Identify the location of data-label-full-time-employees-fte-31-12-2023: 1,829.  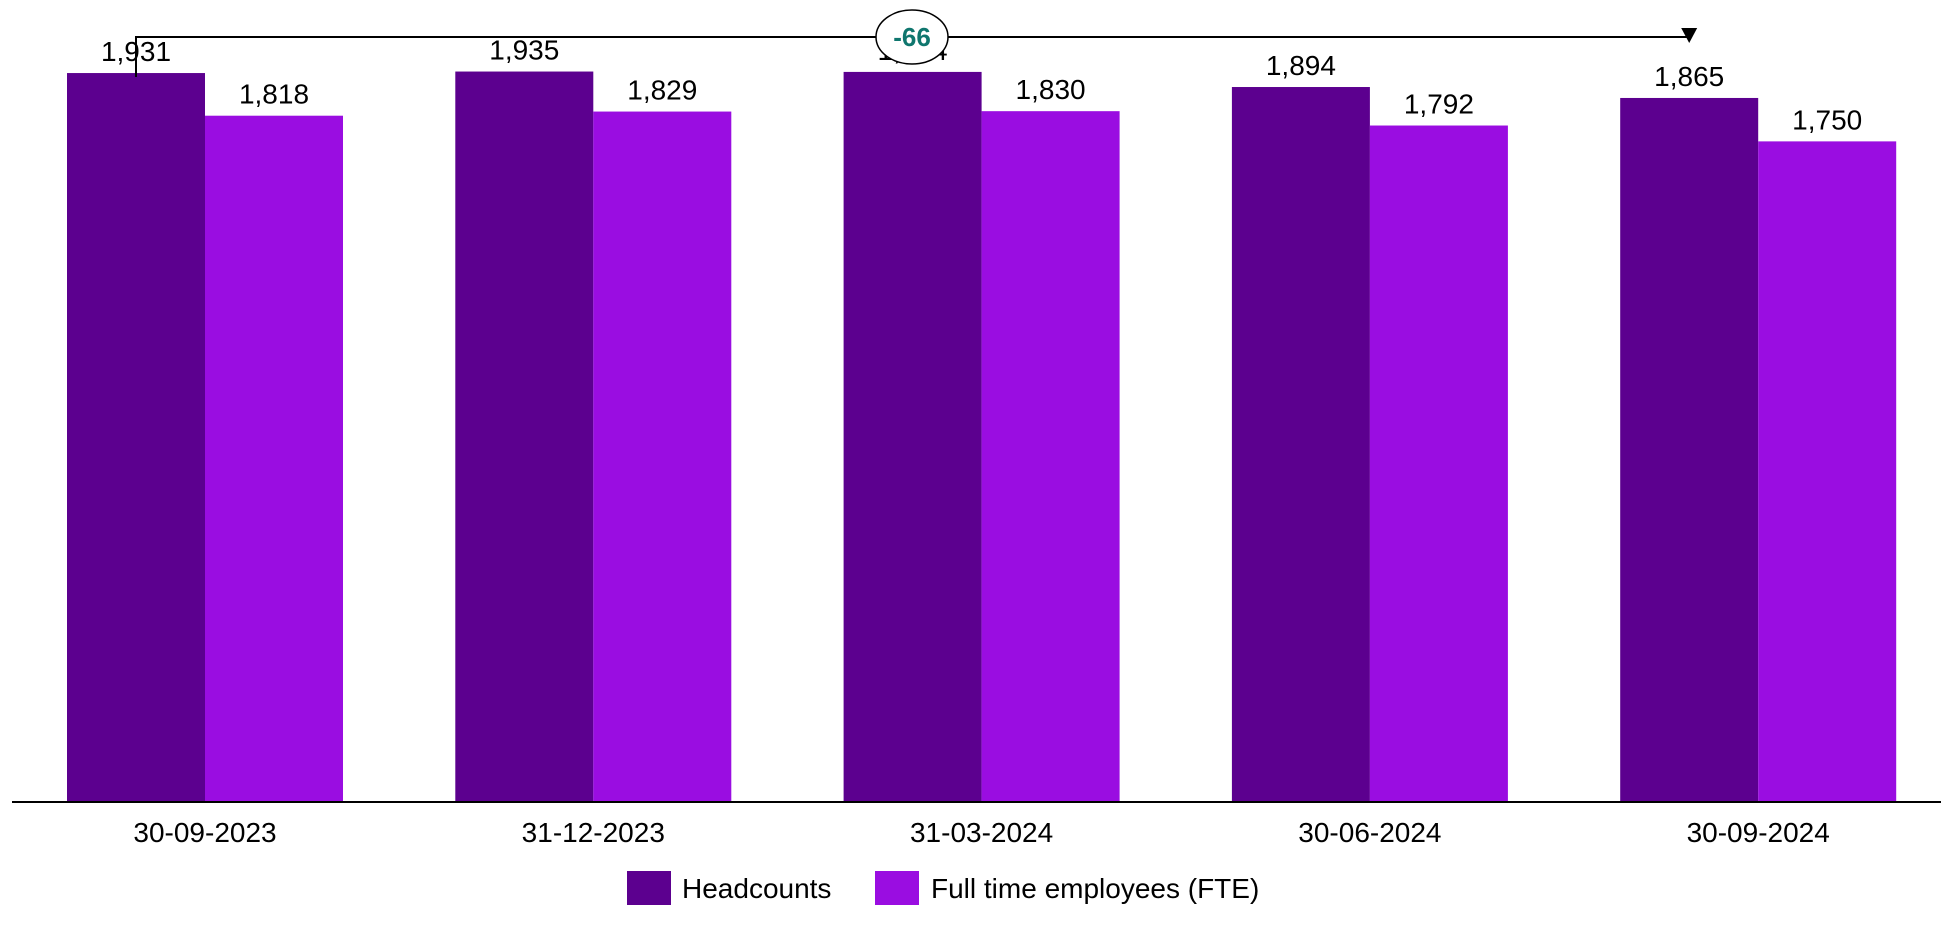
(662, 90).